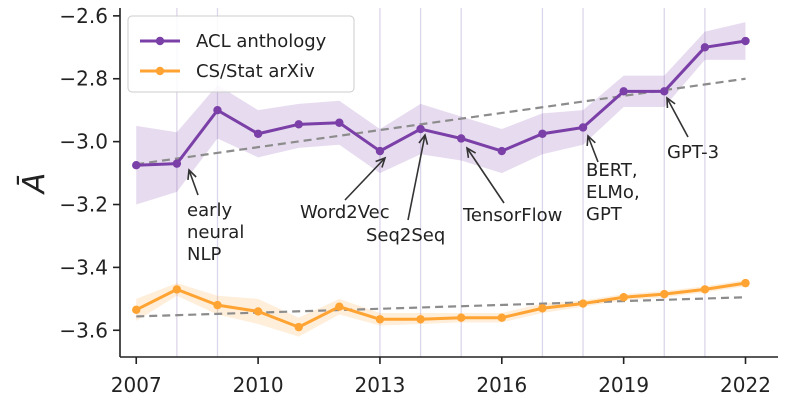 Image resolution: width=789 pixels, height=416 pixels. What do you see at coordinates (612, 170) in the screenshot?
I see `annotation-line: BERT,` at bounding box center [612, 170].